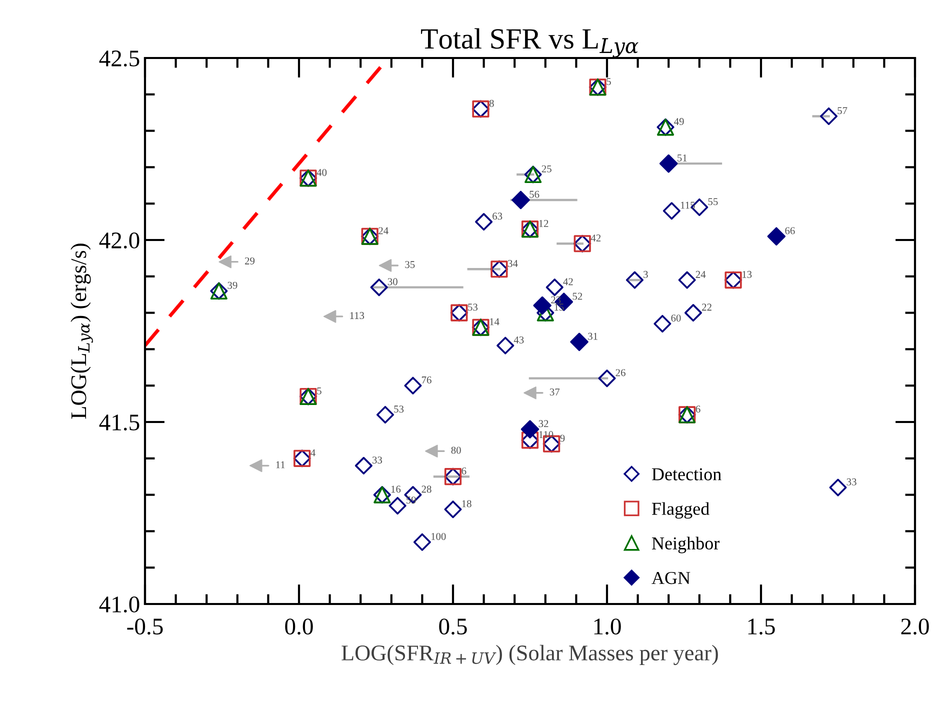  I want to click on annotation: 12, so click(543, 223).